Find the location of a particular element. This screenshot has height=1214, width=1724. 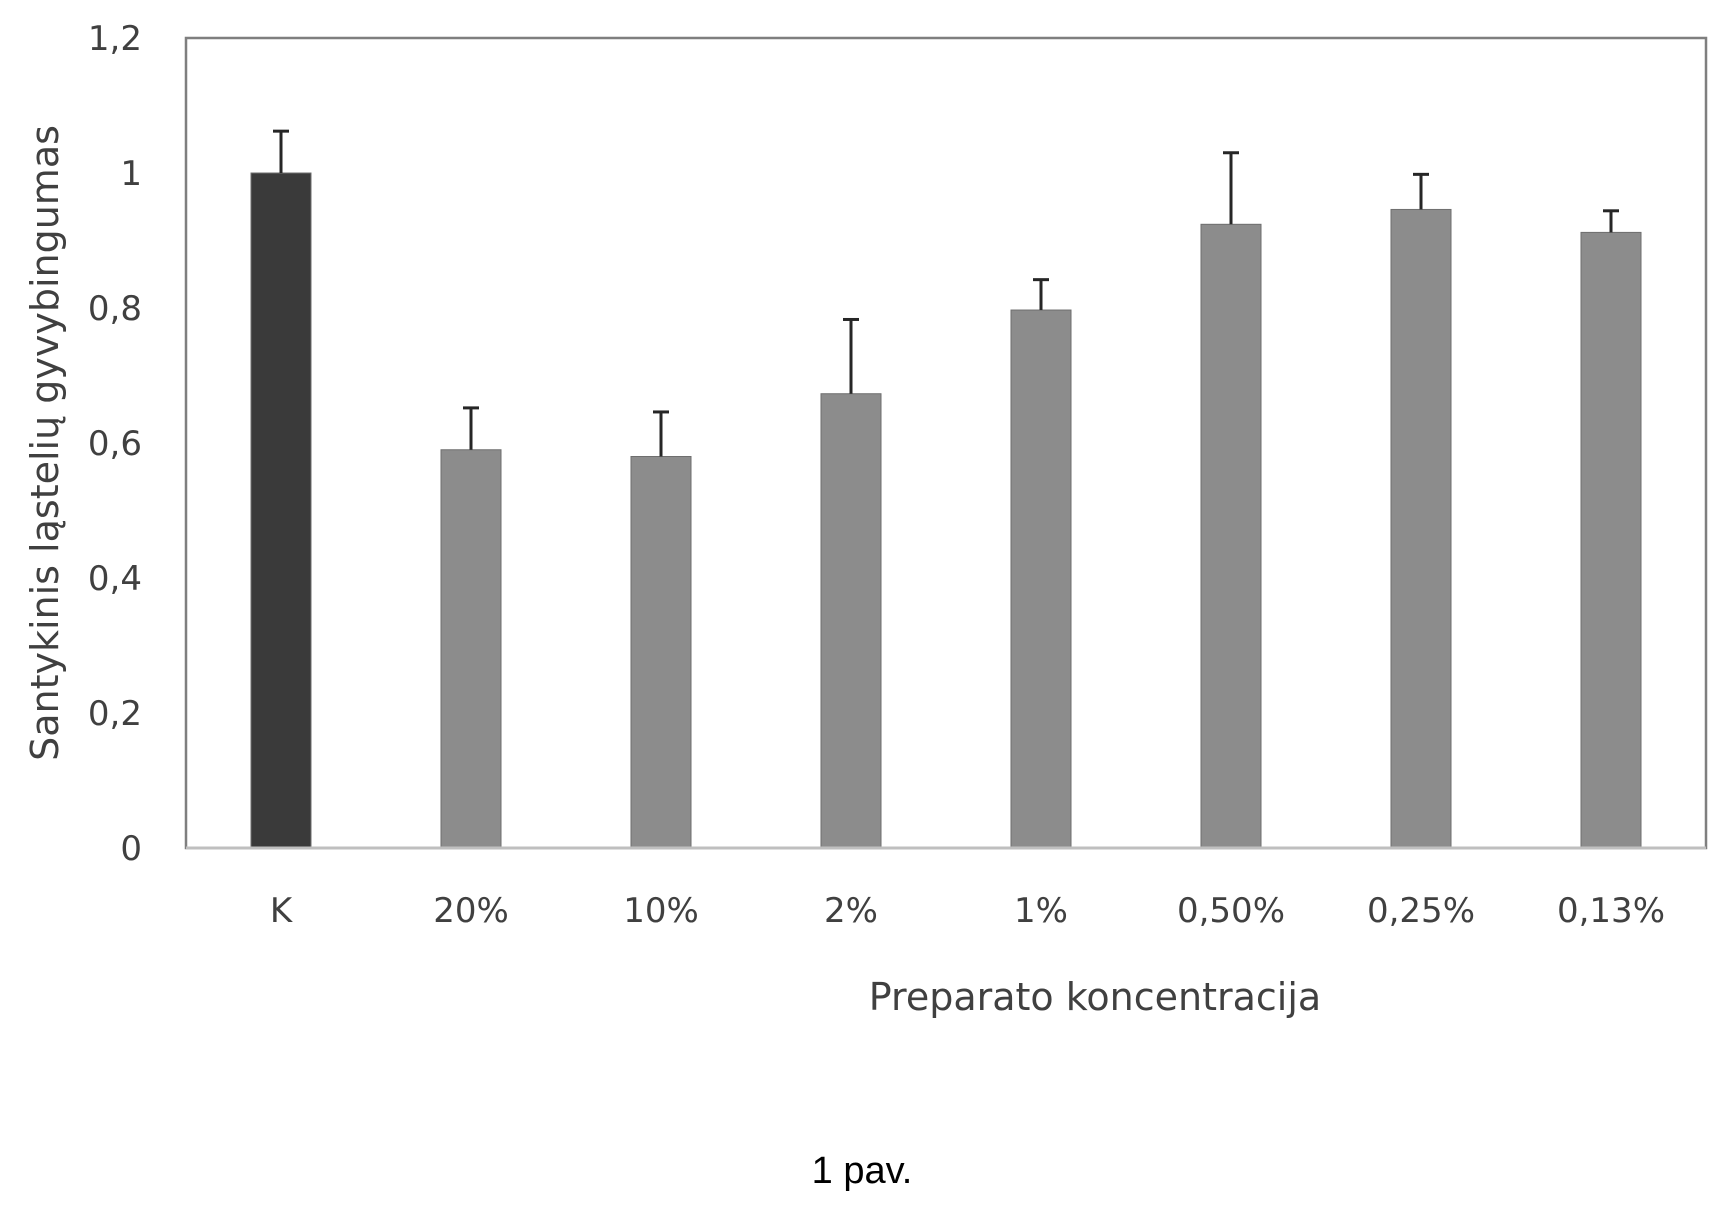

x-tick-label-7: 0,13% is located at coordinates (1611, 911).